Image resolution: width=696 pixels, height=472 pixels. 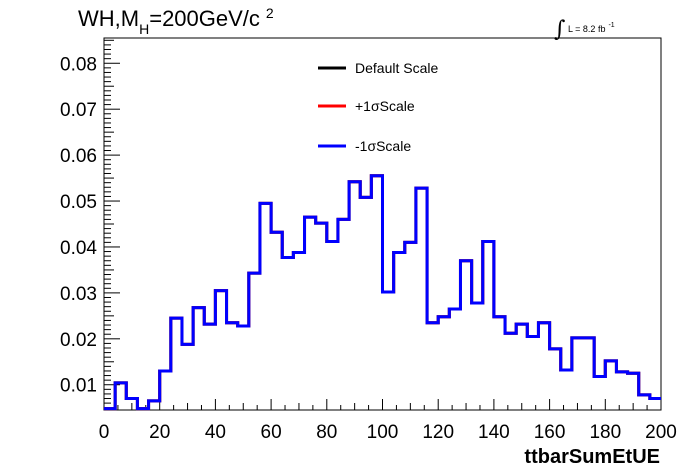 What do you see at coordinates (215, 432) in the screenshot?
I see `x-tick-label: 40` at bounding box center [215, 432].